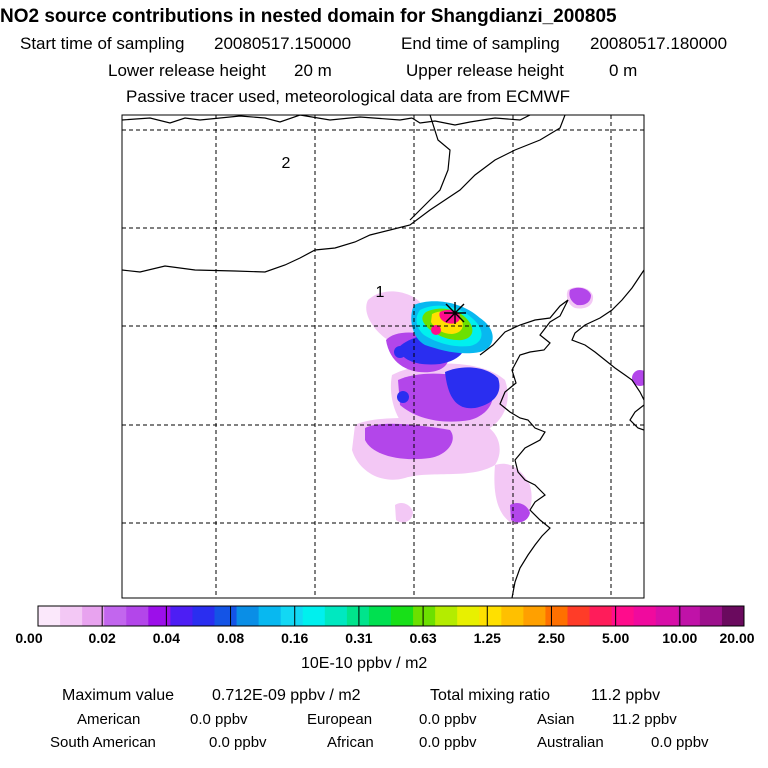  Describe the element at coordinates (487, 638) in the screenshot. I see `colorbar-tick-label: 1.25` at that location.